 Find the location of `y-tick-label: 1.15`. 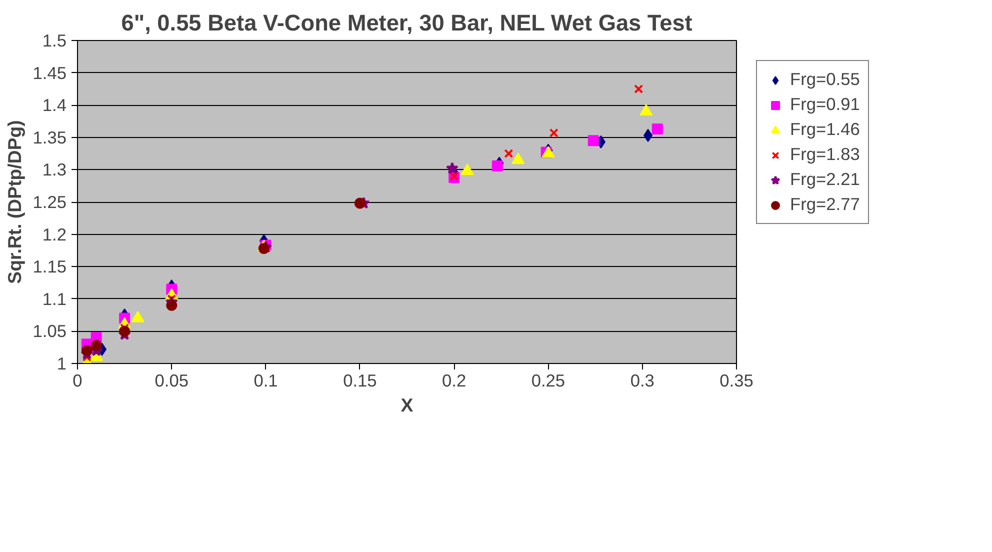

y-tick-label: 1.15 is located at coordinates (49, 266).